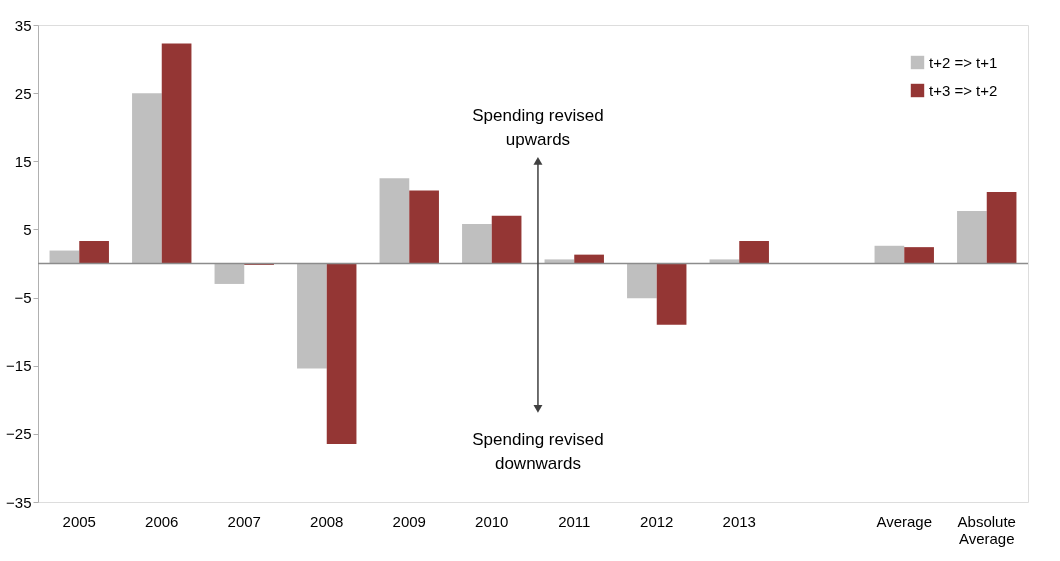  I want to click on legend-label: t+2 => t+1, so click(963, 62).